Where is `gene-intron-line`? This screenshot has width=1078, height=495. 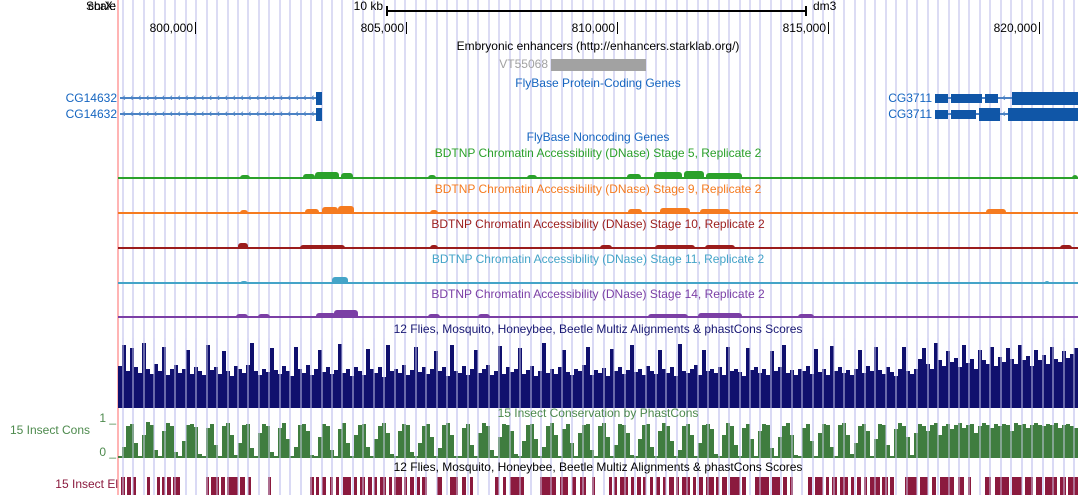 gene-intron-line is located at coordinates (221, 114).